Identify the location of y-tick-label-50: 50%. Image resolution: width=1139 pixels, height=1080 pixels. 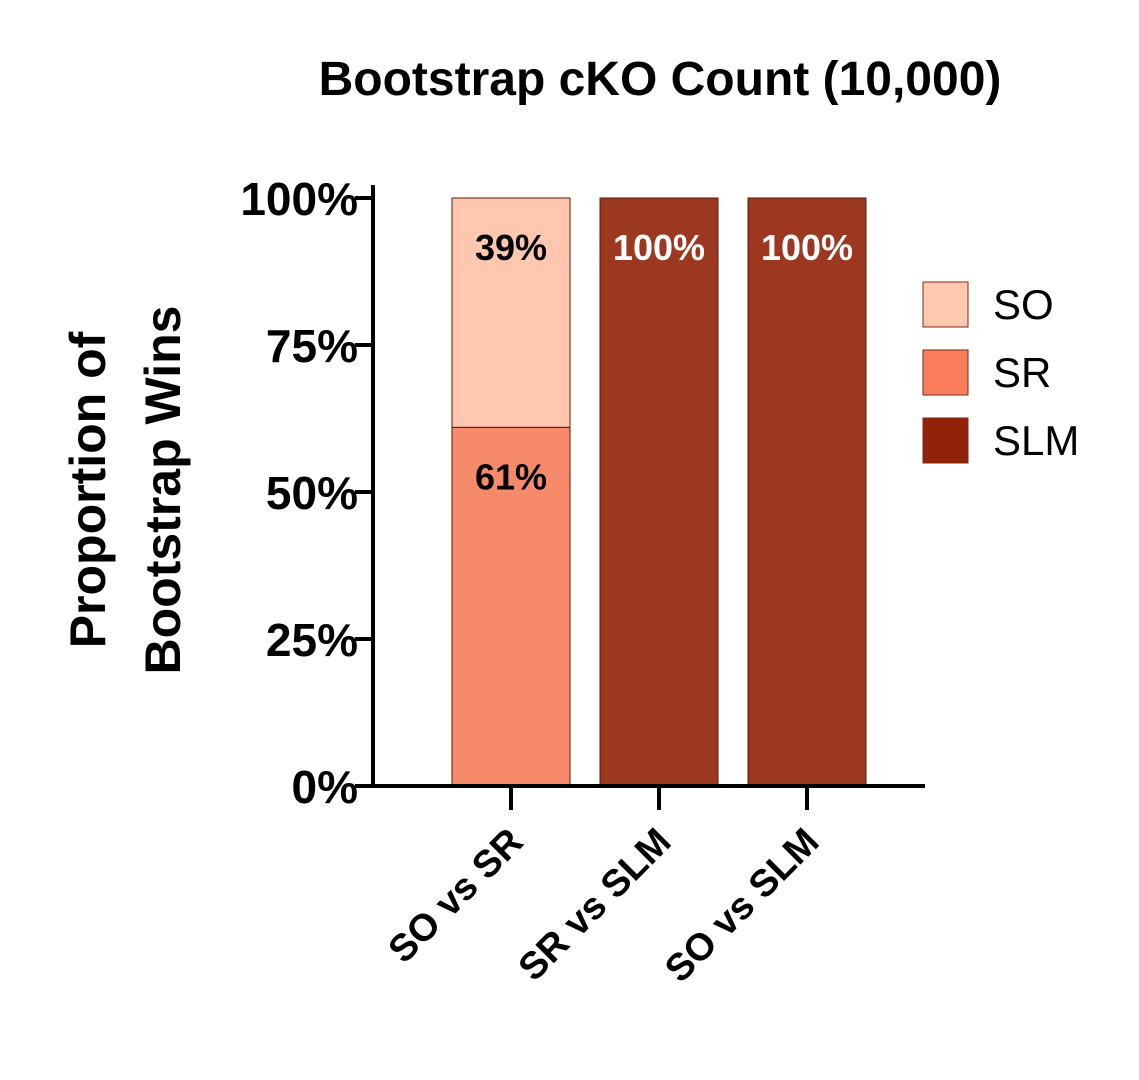
(312, 493).